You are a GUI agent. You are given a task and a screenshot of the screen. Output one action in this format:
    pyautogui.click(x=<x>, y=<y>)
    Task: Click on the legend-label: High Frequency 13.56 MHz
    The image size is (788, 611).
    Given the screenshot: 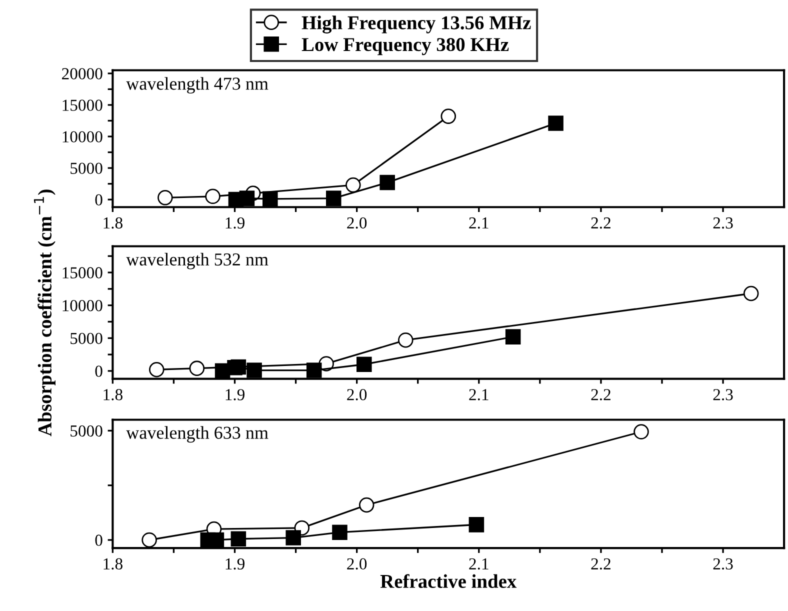 What is the action you would take?
    pyautogui.click(x=416, y=25)
    